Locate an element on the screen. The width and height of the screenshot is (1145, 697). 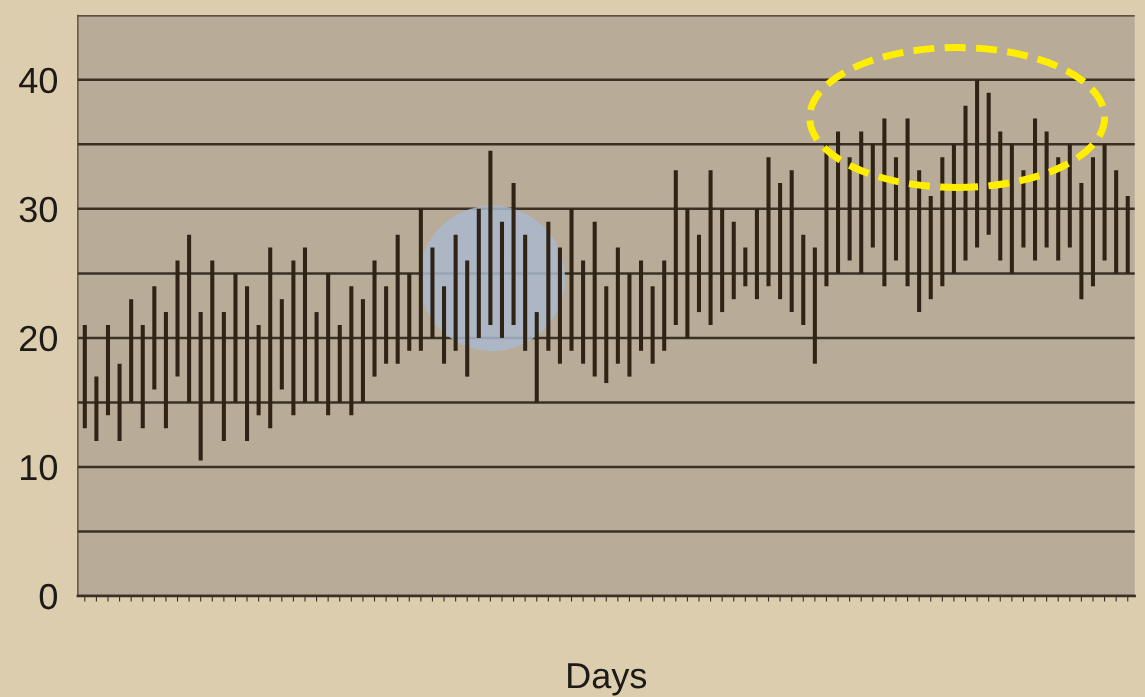
x-axis-title: Days is located at coordinates (607, 679).